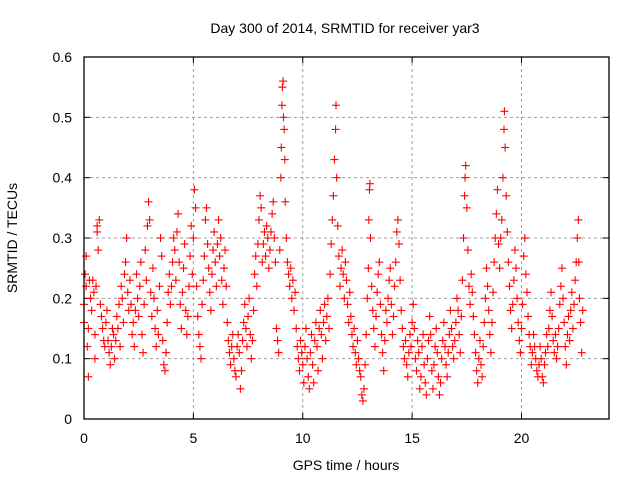 This screenshot has width=640, height=480. What do you see at coordinates (63, 117) in the screenshot?
I see `y-tick-label: 0.5` at bounding box center [63, 117].